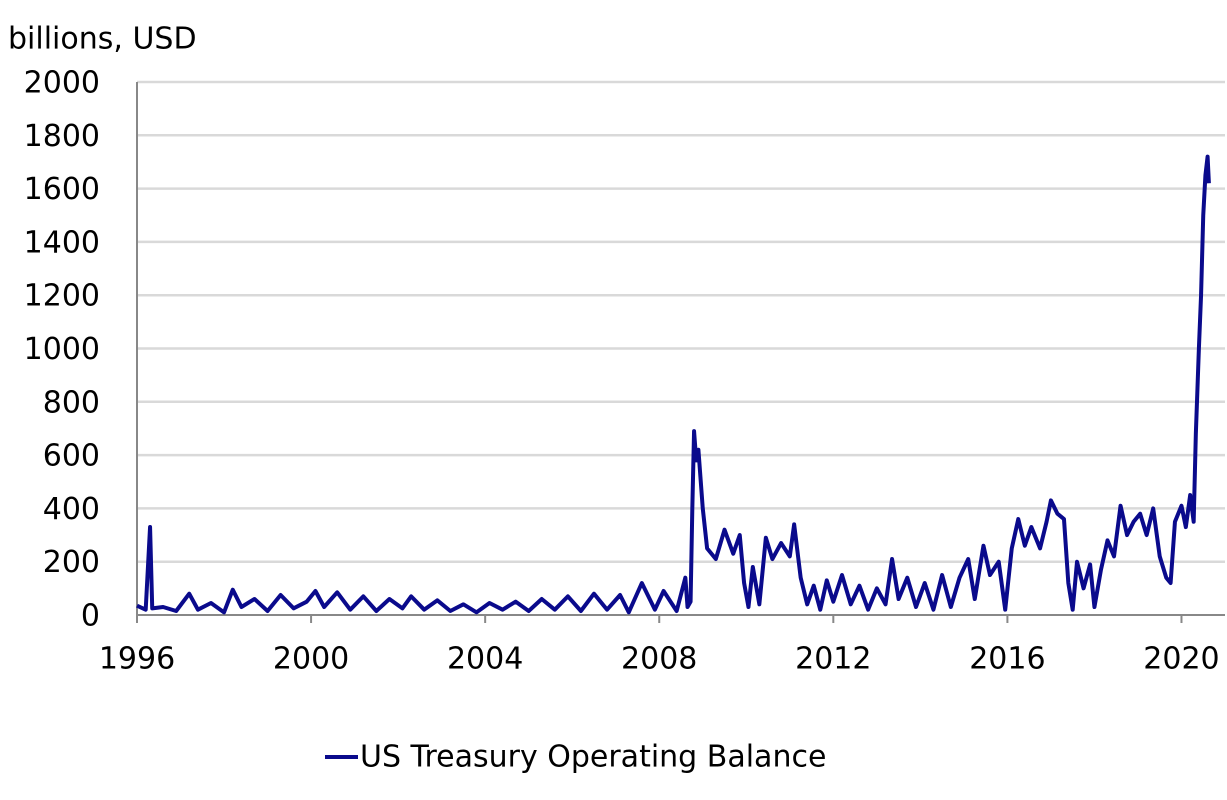 The height and width of the screenshot is (800, 1227). What do you see at coordinates (71, 402) in the screenshot?
I see `y-tick-label: 800` at bounding box center [71, 402].